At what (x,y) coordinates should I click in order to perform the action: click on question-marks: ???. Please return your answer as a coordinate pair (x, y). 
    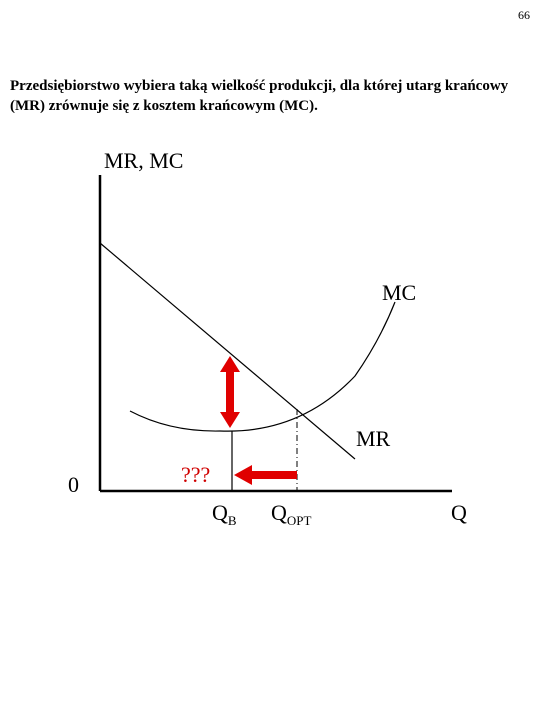
    Looking at the image, I should click on (195, 474).